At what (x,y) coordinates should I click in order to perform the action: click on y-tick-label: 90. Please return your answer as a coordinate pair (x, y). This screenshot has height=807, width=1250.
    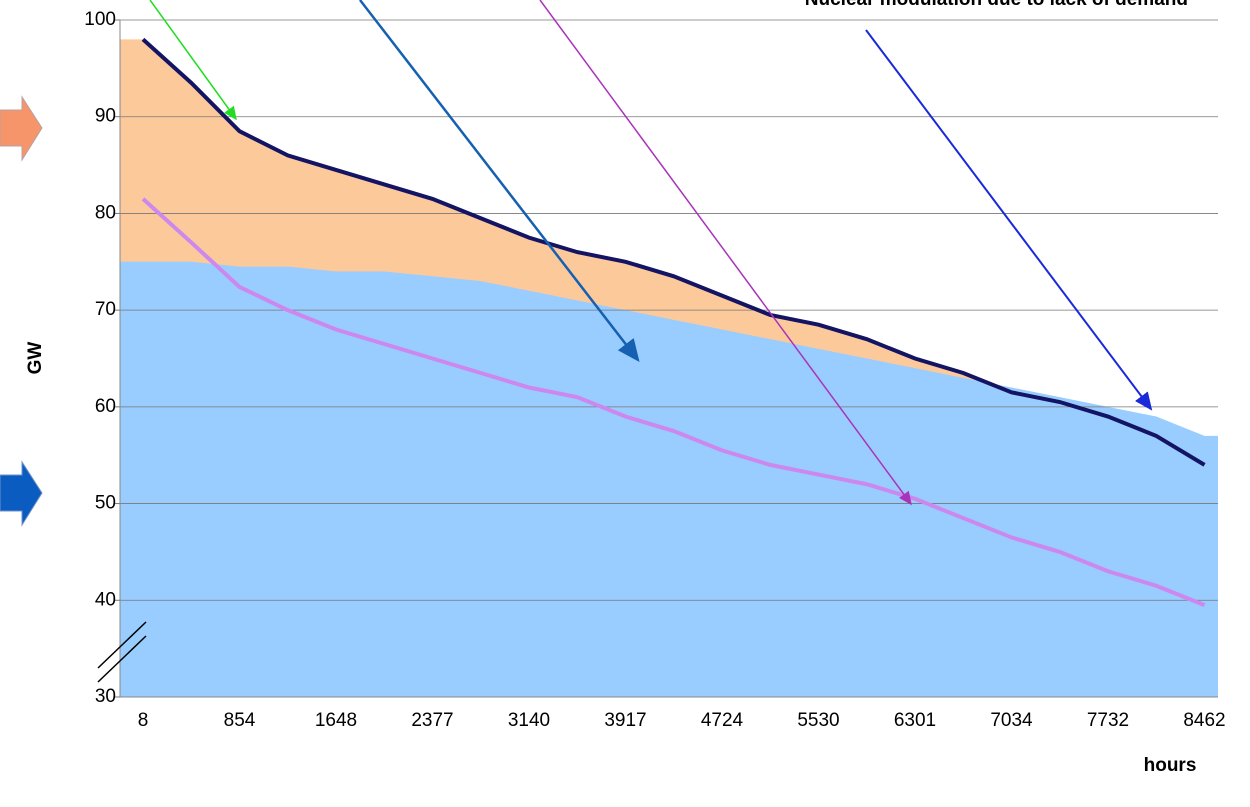
    Looking at the image, I should click on (105, 116).